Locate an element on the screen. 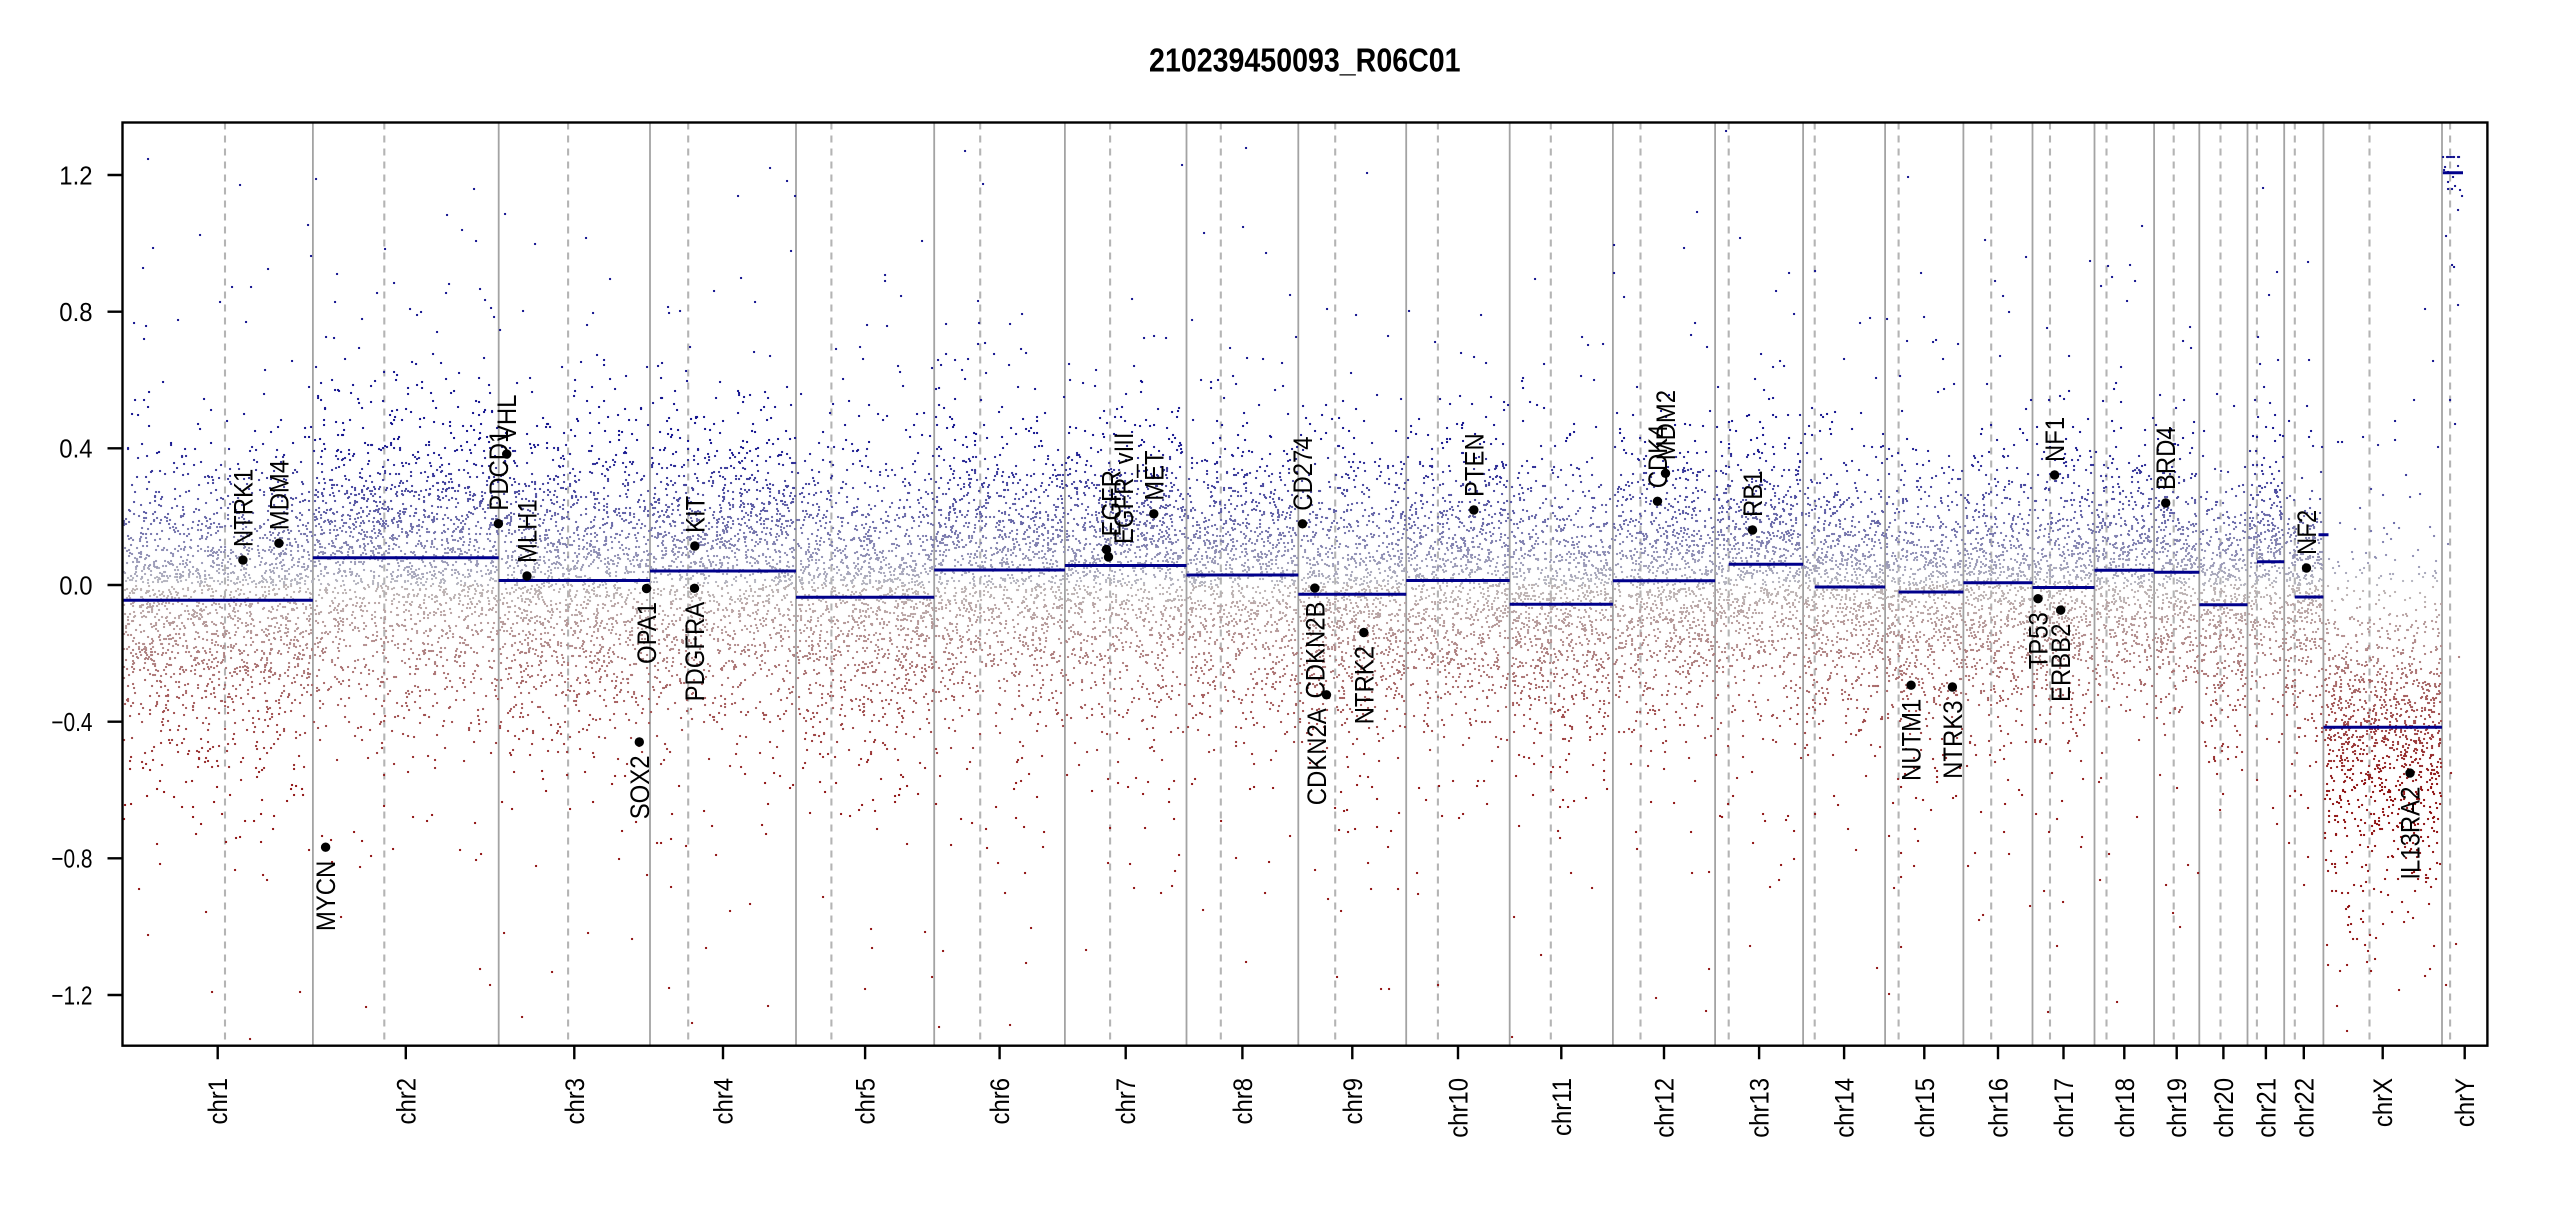  svg-text: chr10 is located at coordinates (1459, 1108).